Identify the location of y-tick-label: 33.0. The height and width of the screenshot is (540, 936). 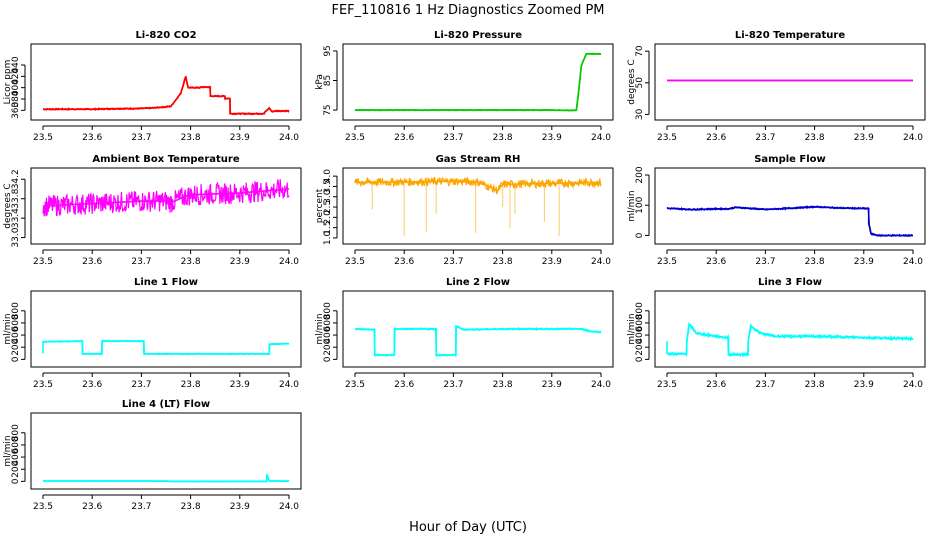
(16, 237).